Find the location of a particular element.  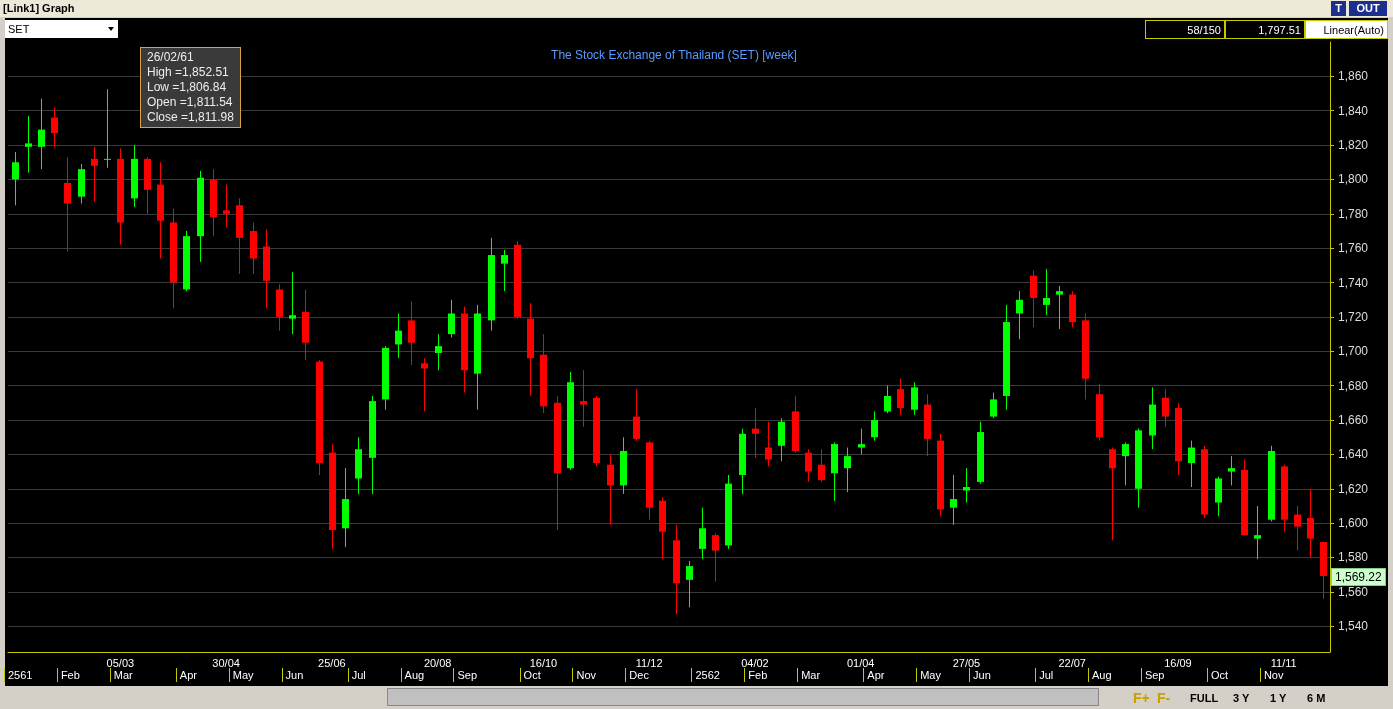

text: T is located at coordinates (1338, 8).